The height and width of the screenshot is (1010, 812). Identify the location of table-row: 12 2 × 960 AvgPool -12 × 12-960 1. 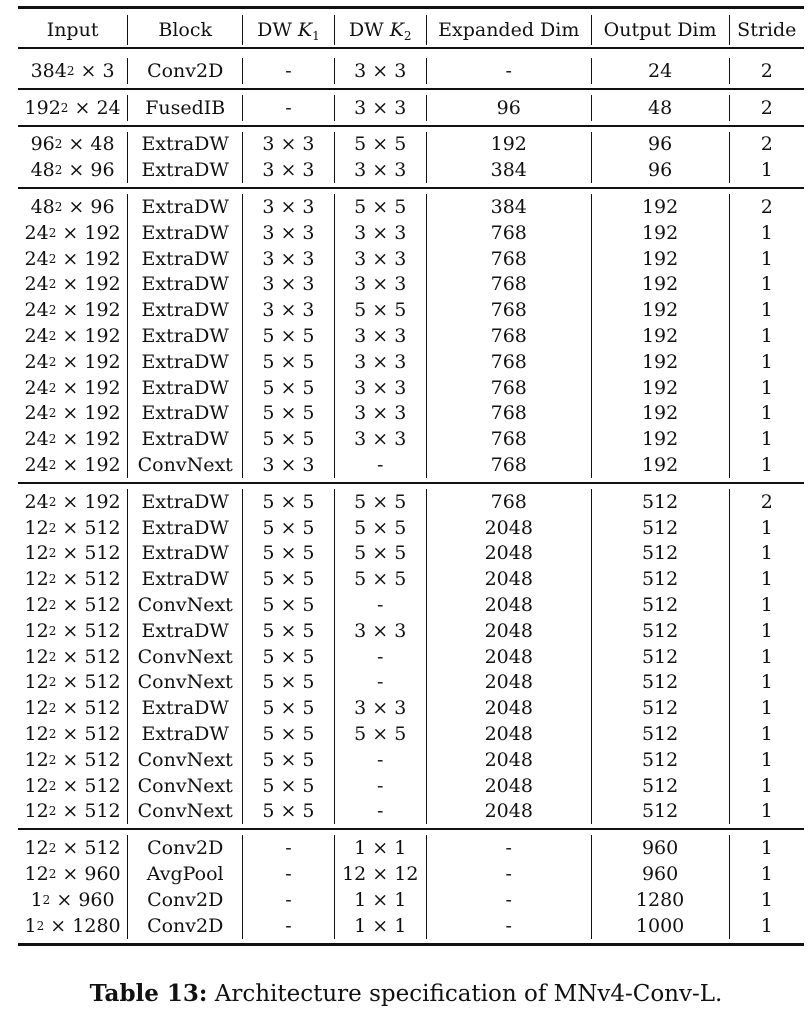
(411, 874).